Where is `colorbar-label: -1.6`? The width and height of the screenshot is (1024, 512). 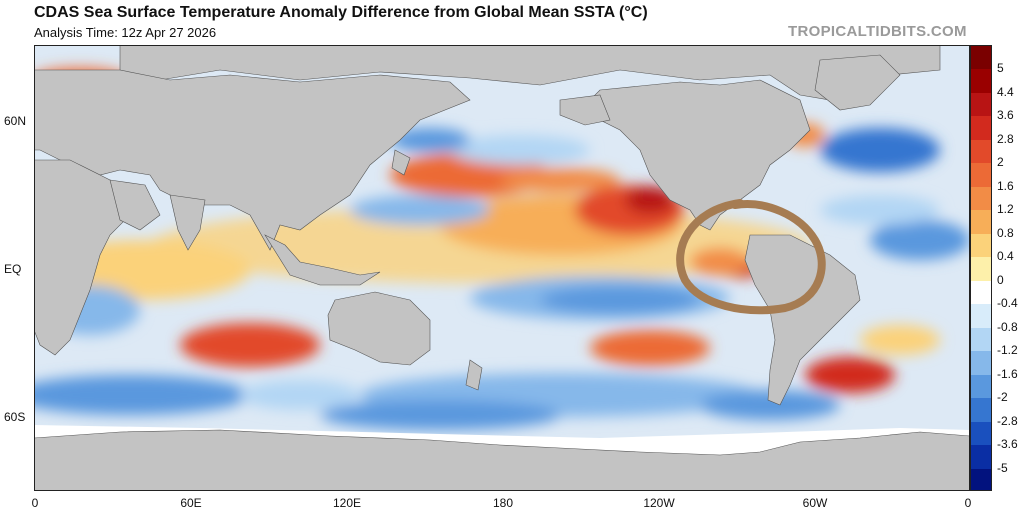 colorbar-label: -1.6 is located at coordinates (1007, 373).